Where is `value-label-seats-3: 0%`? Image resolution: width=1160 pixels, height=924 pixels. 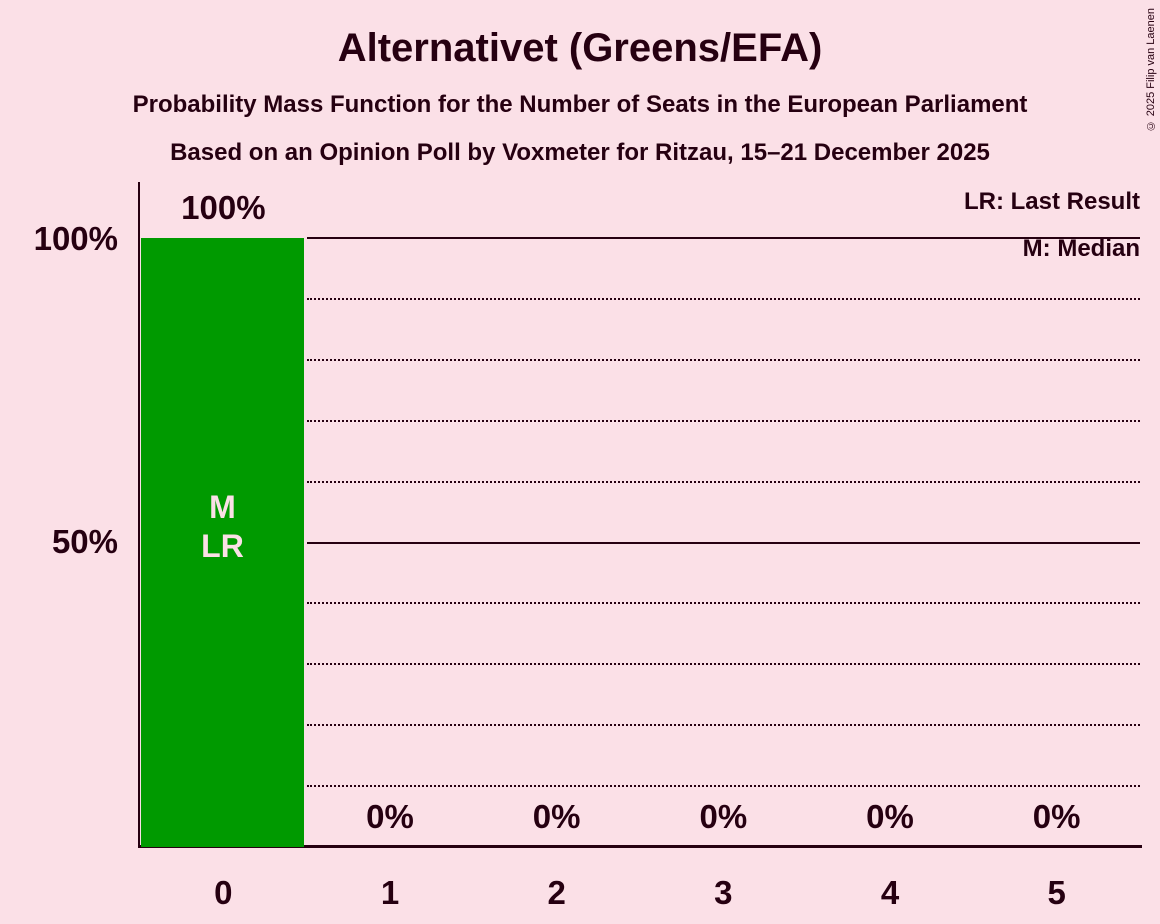 value-label-seats-3: 0% is located at coordinates (723, 816).